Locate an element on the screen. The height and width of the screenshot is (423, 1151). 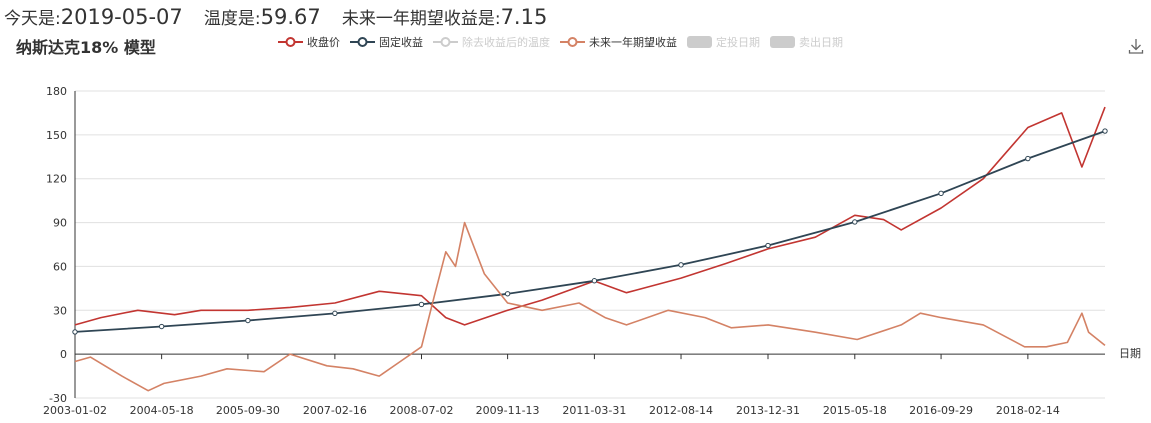
x-tick-label: 2004-05-18 is located at coordinates (162, 410).